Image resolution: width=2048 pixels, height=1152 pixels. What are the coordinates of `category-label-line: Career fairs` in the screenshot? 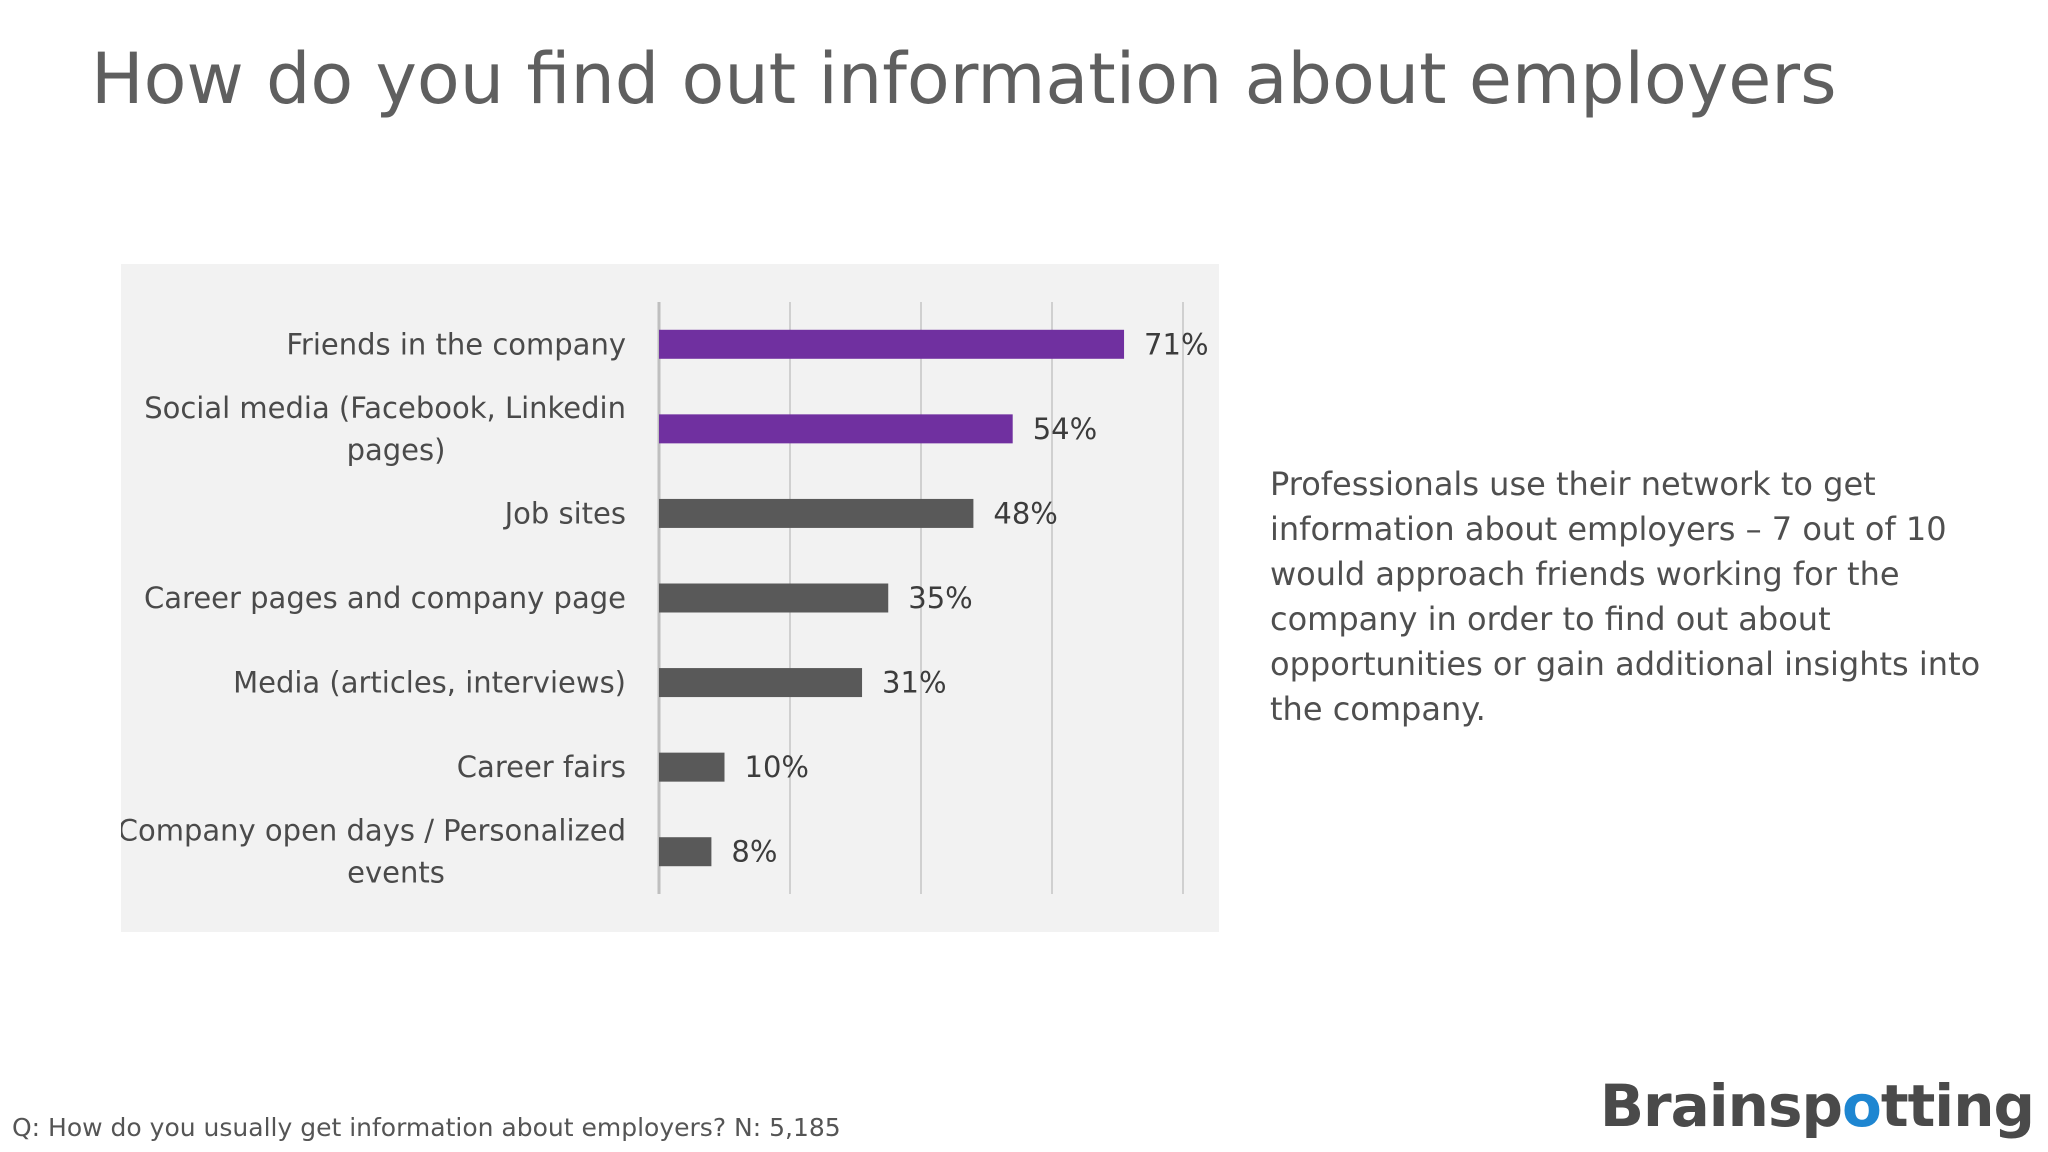 It's located at (541, 767).